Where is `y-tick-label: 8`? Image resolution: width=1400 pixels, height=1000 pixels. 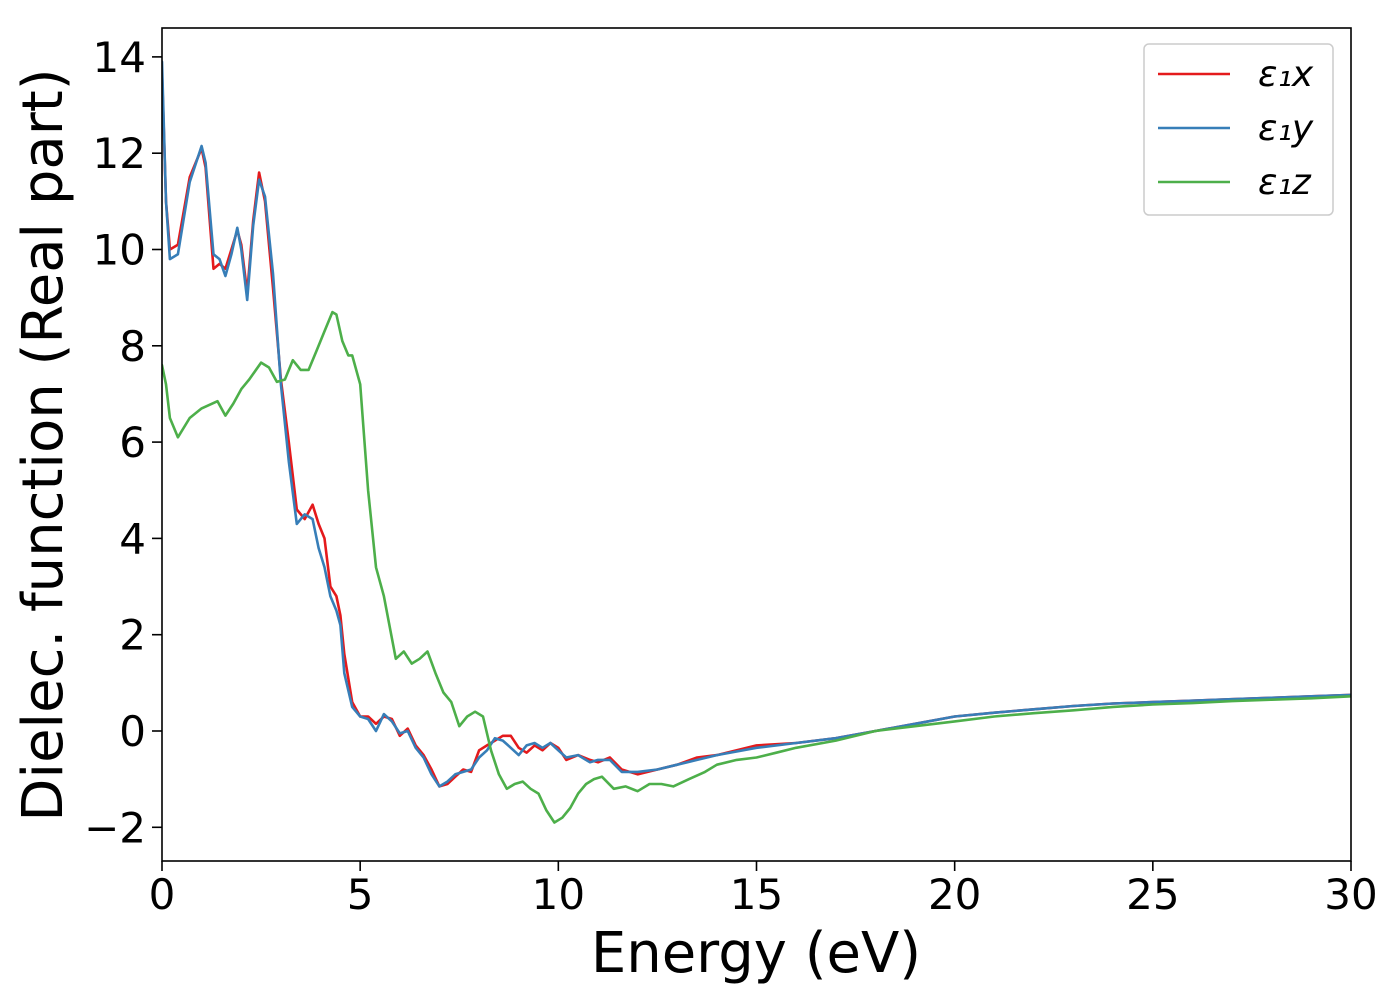
y-tick-label: 8 is located at coordinates (132, 346).